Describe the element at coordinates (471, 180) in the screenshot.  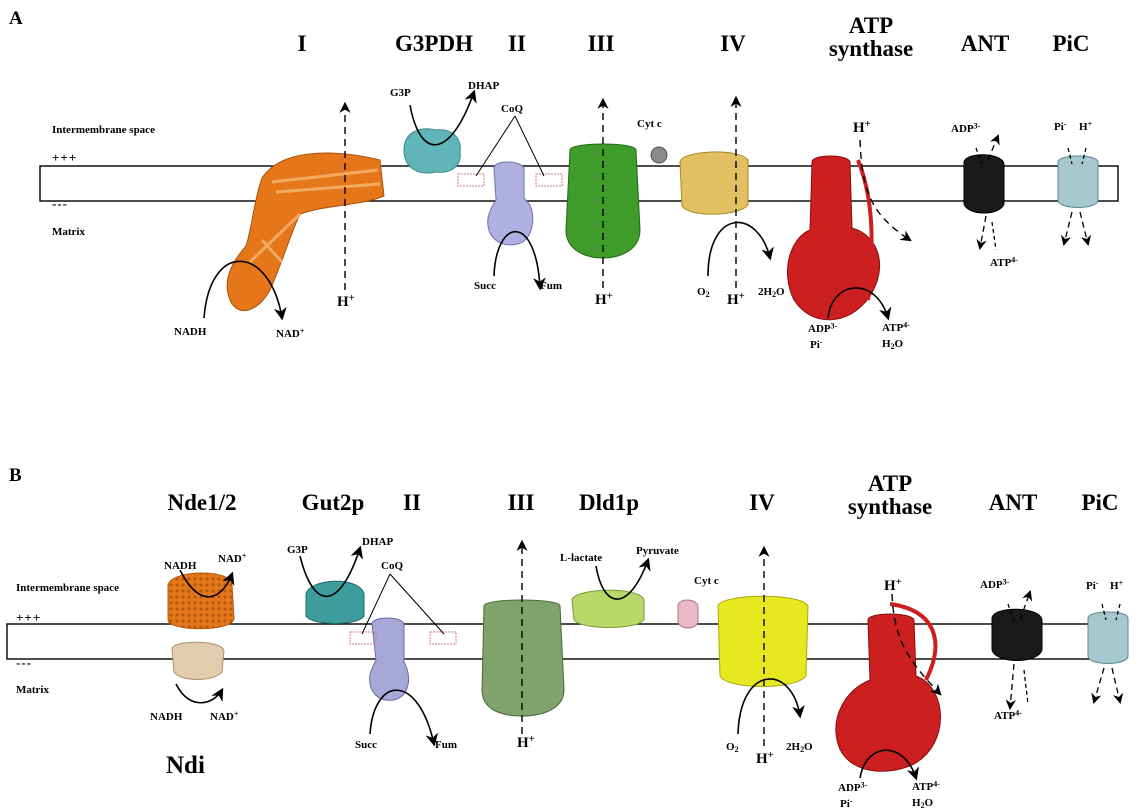
I see `coq-left-structure` at that location.